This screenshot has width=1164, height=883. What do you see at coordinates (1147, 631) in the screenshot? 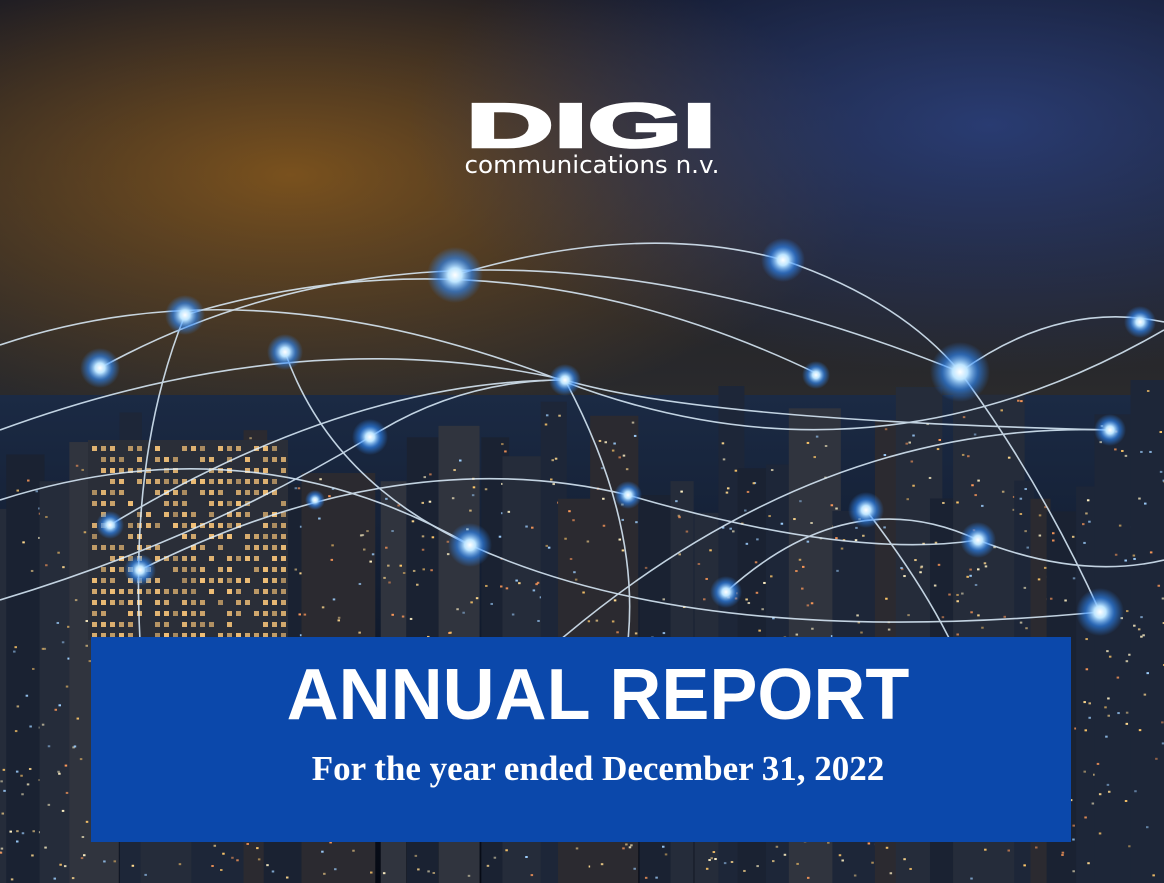
I see `building` at bounding box center [1147, 631].